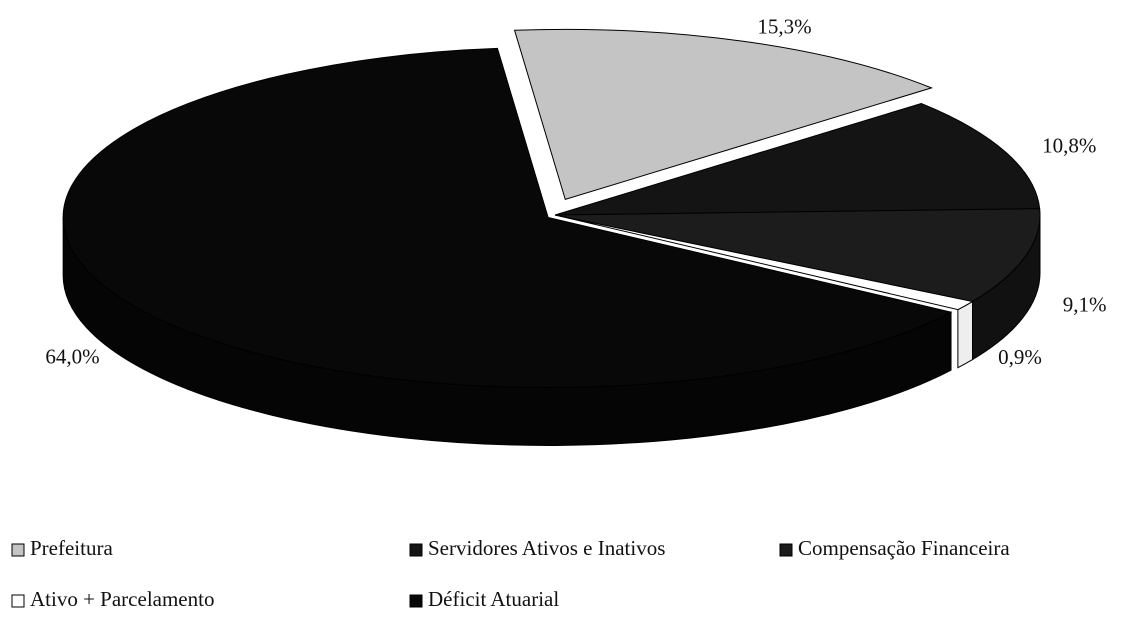  Describe the element at coordinates (71, 548) in the screenshot. I see `legend-label: Prefeitura` at that location.